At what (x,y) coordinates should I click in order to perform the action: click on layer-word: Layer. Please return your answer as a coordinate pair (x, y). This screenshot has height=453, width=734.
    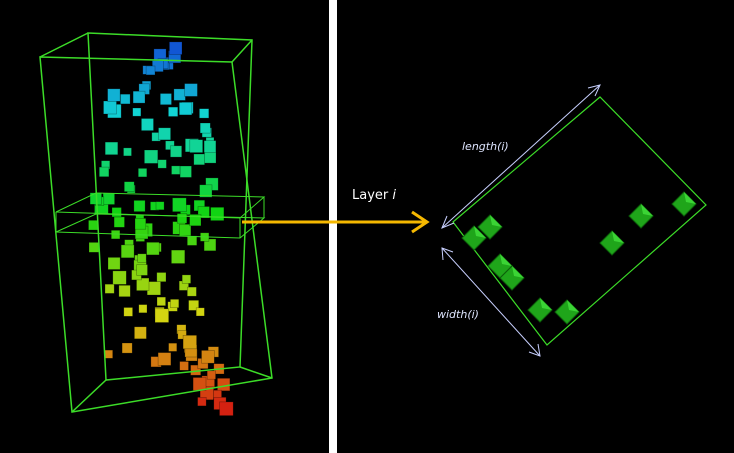
    Looking at the image, I should click on (370, 195).